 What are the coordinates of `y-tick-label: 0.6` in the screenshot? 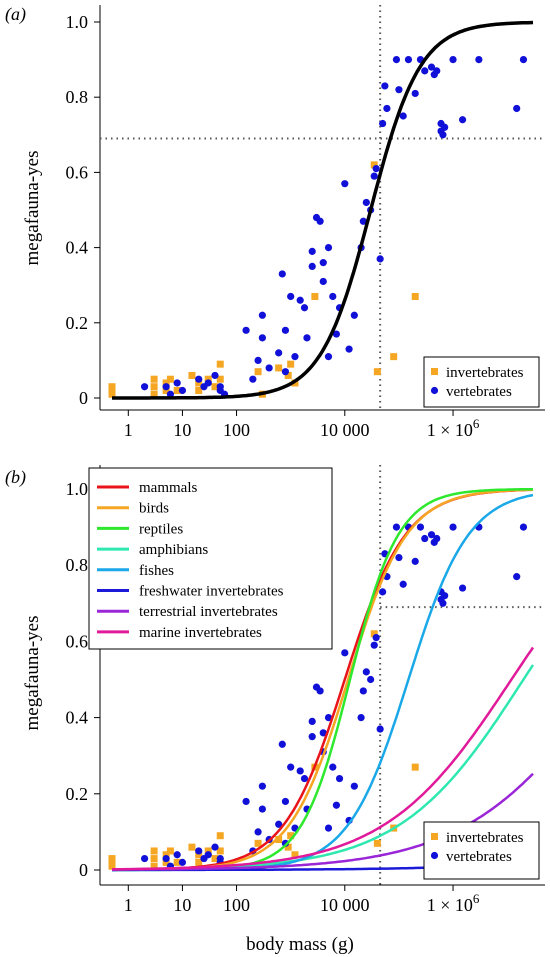 It's located at (77, 172).